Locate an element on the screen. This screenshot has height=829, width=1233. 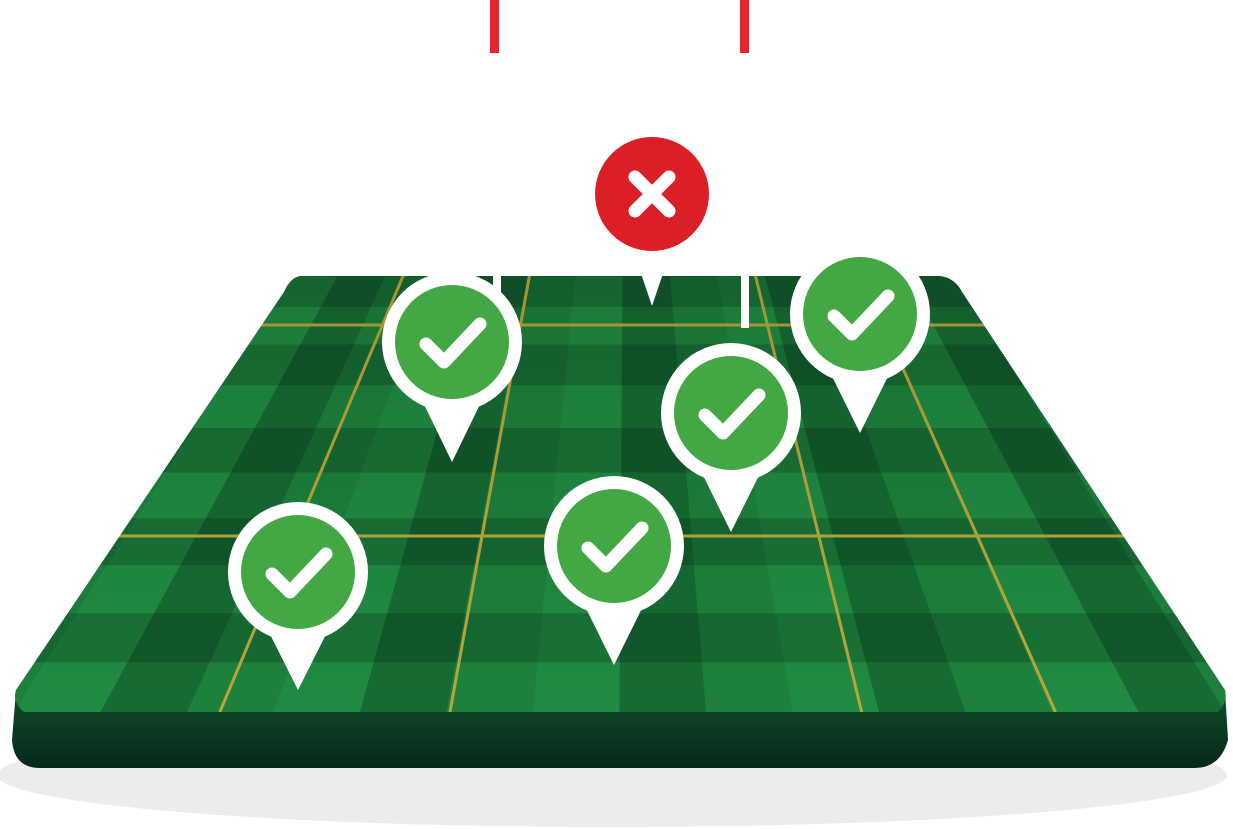
top-marker-right is located at coordinates (744, 26).